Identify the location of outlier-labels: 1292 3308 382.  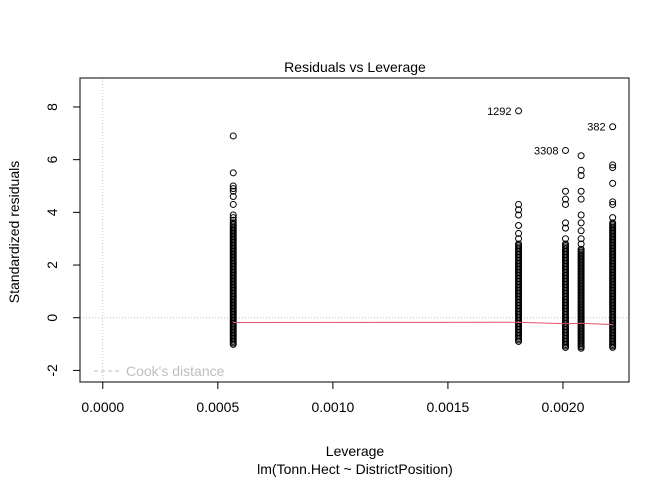
(546, 132).